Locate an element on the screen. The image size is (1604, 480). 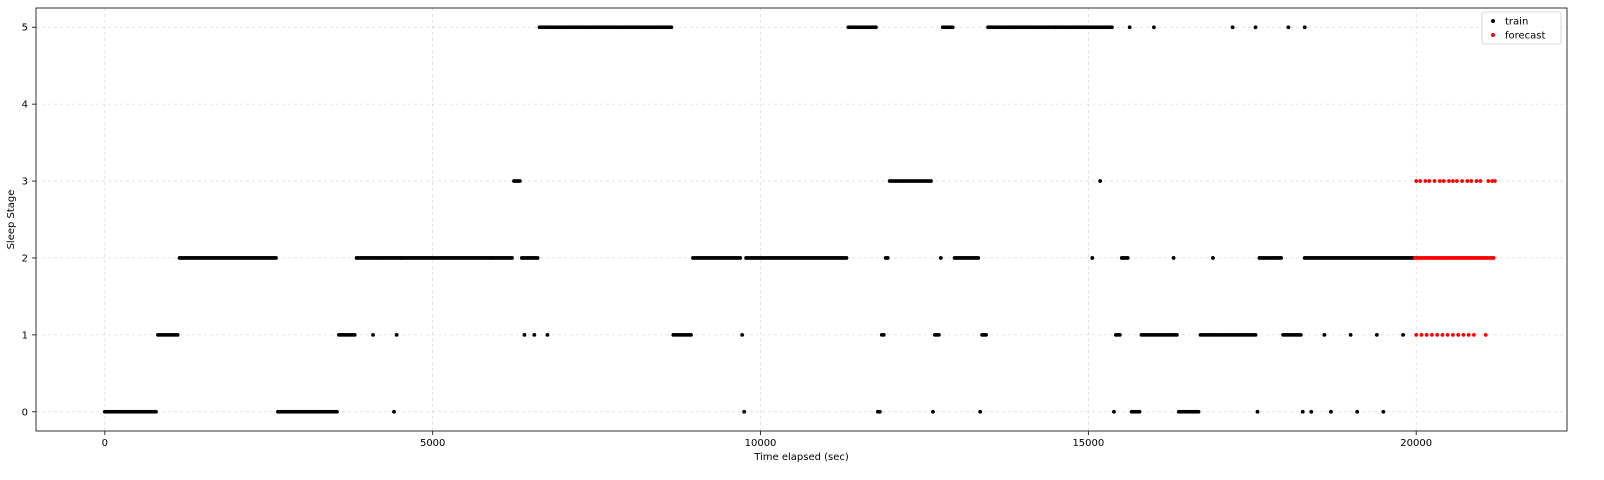
y-tick-label: 2 is located at coordinates (25, 258).